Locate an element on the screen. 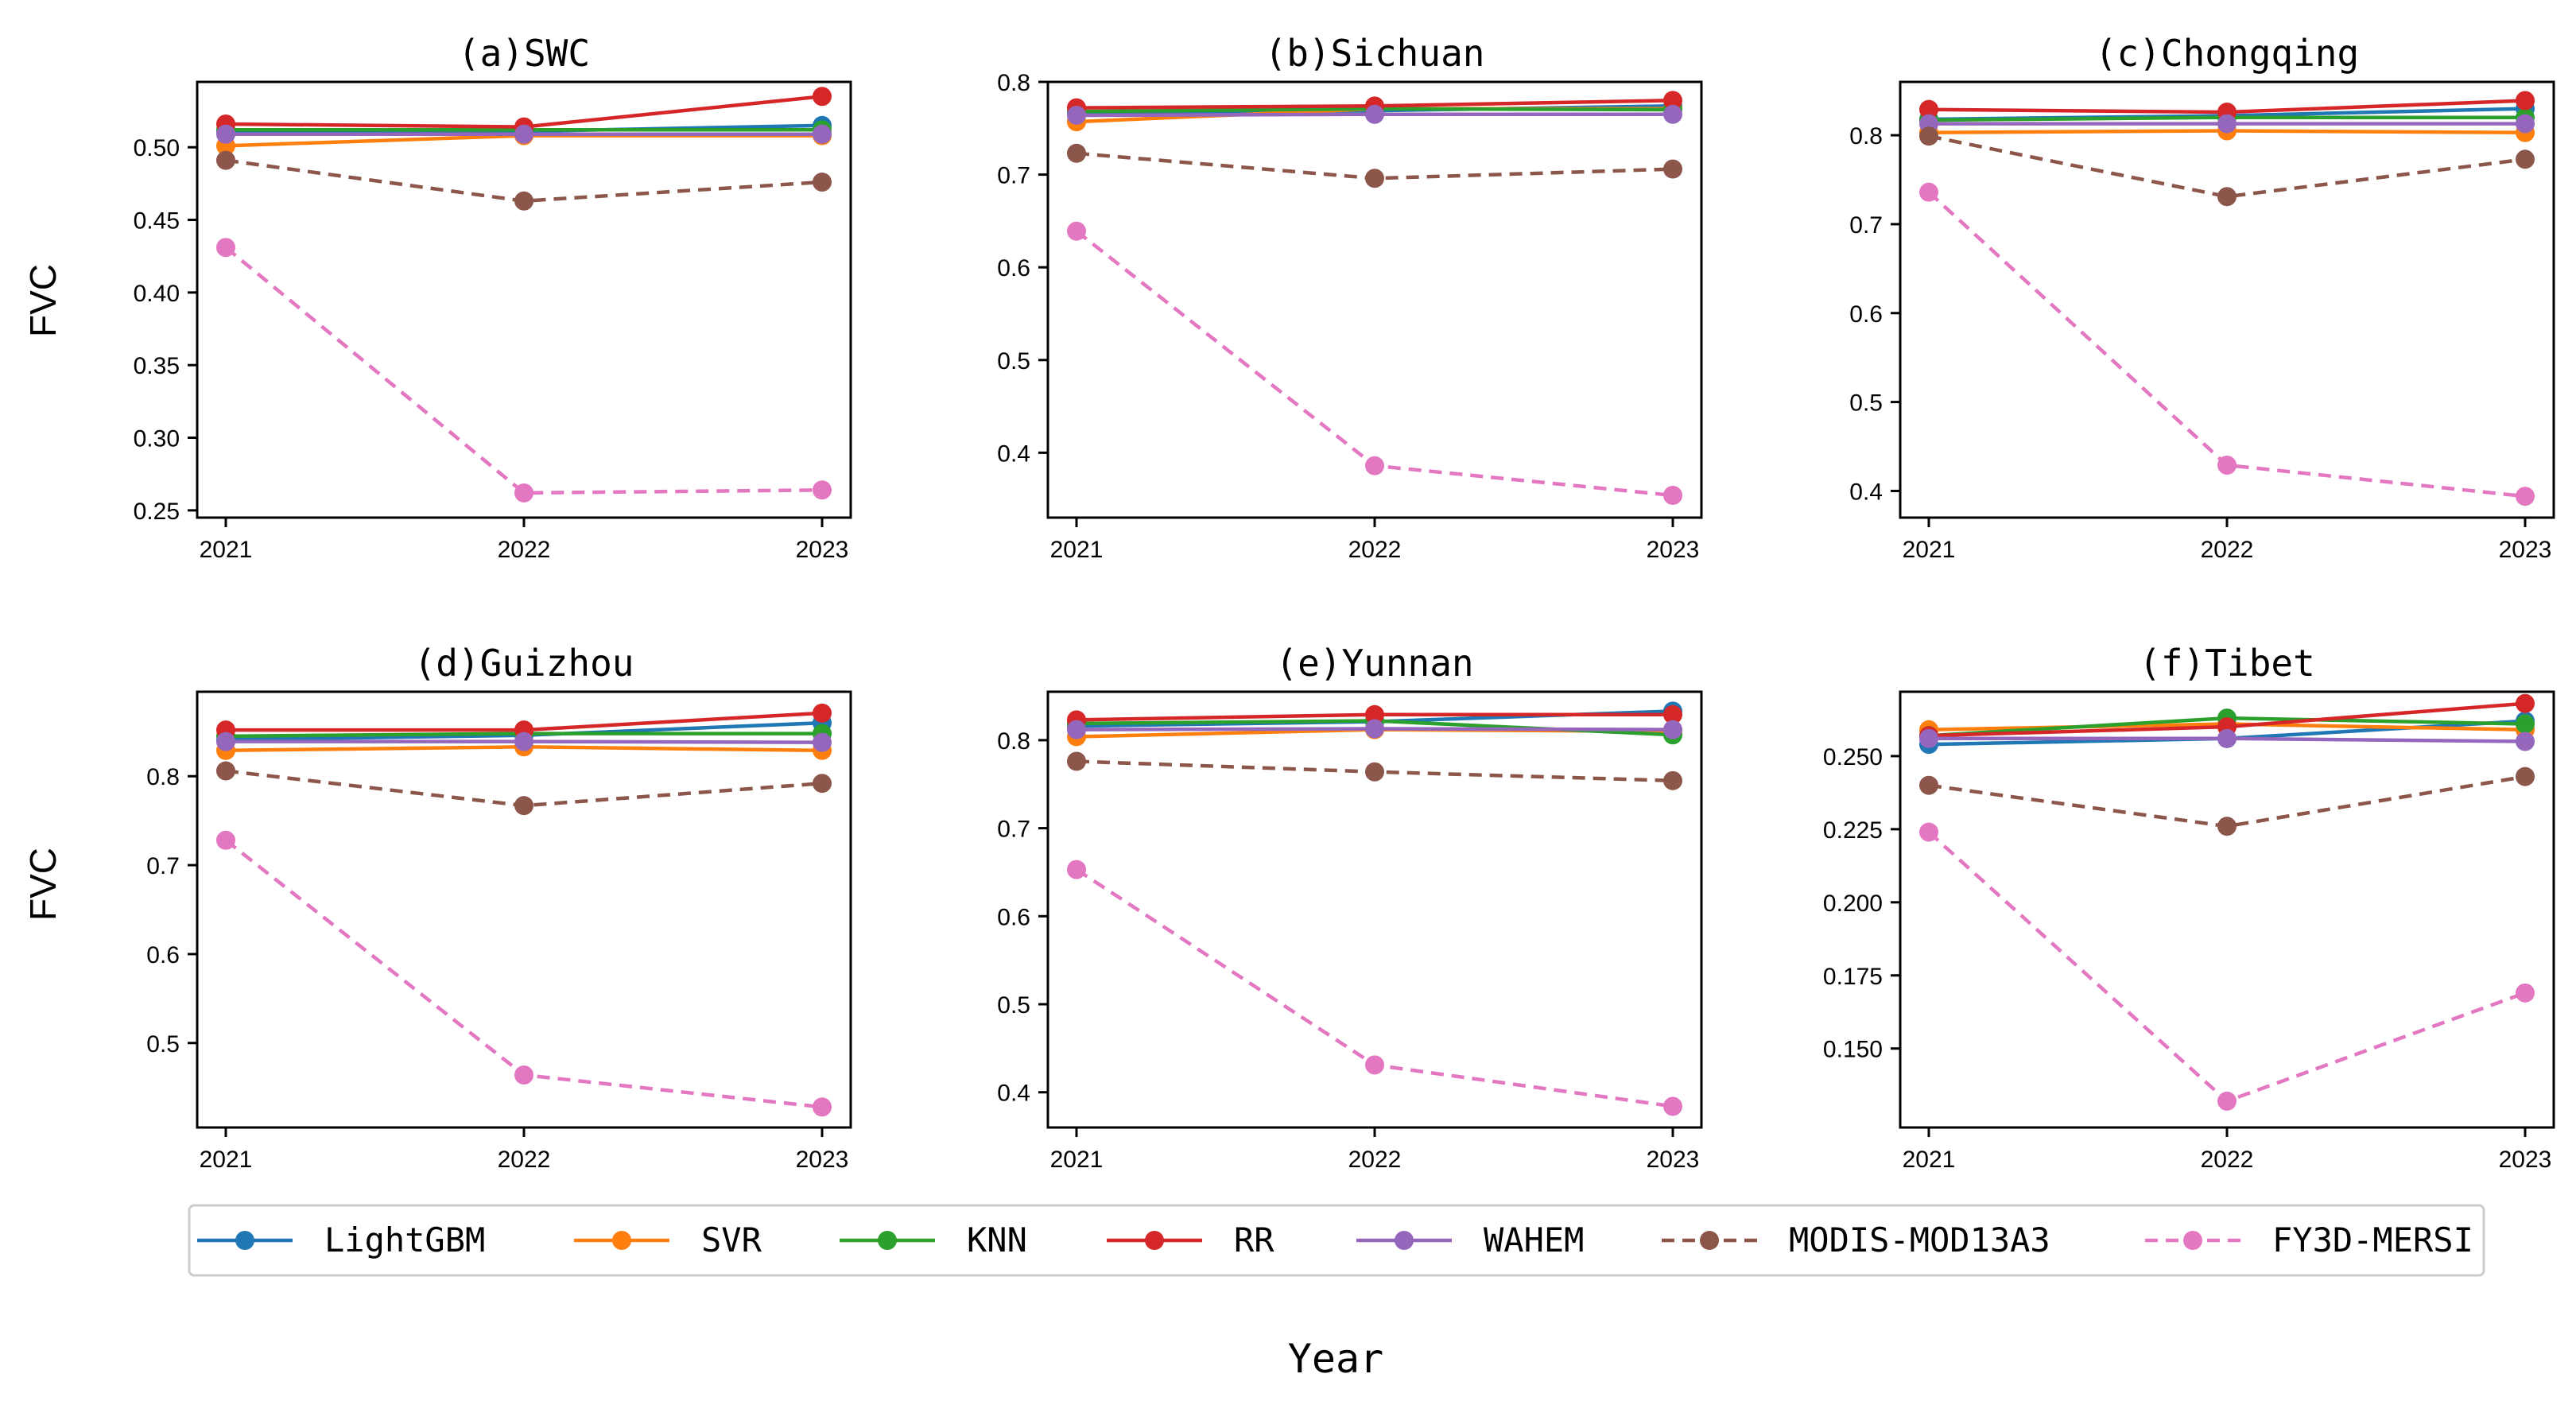  legend-entry-svr: SVR is located at coordinates (668, 1240).